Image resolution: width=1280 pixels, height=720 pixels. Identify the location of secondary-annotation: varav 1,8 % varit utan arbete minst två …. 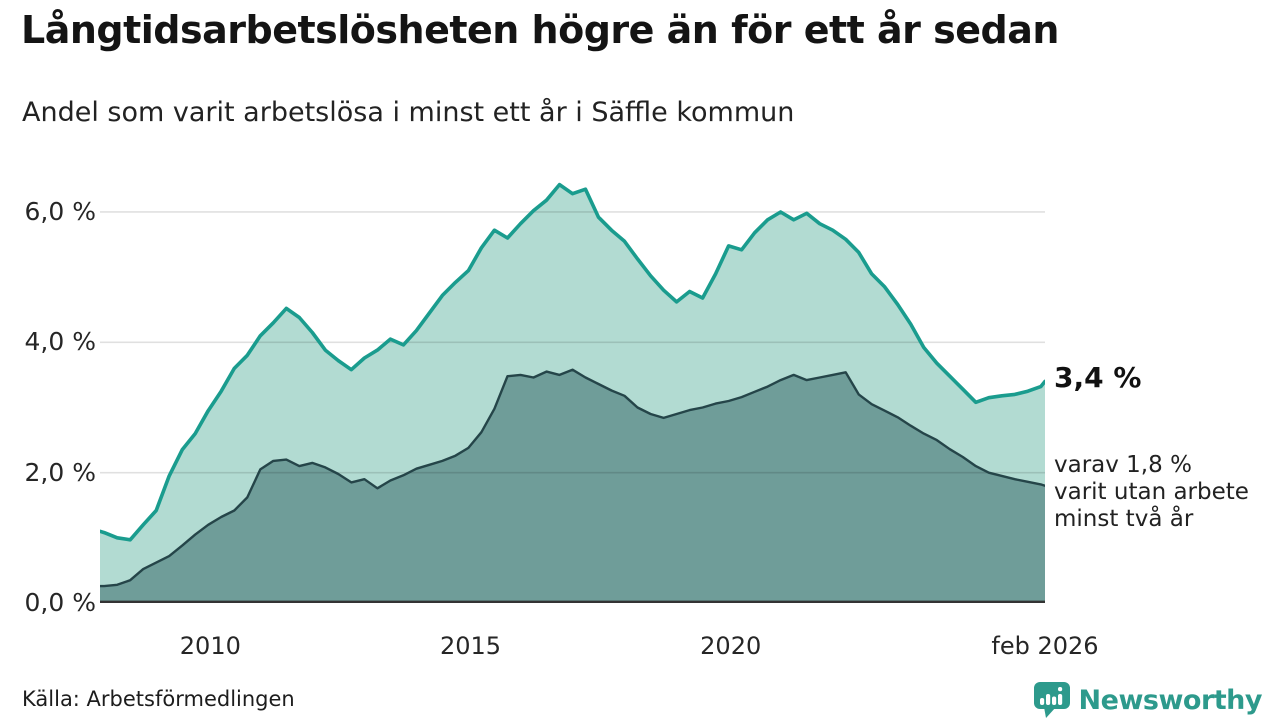
(1151, 492).